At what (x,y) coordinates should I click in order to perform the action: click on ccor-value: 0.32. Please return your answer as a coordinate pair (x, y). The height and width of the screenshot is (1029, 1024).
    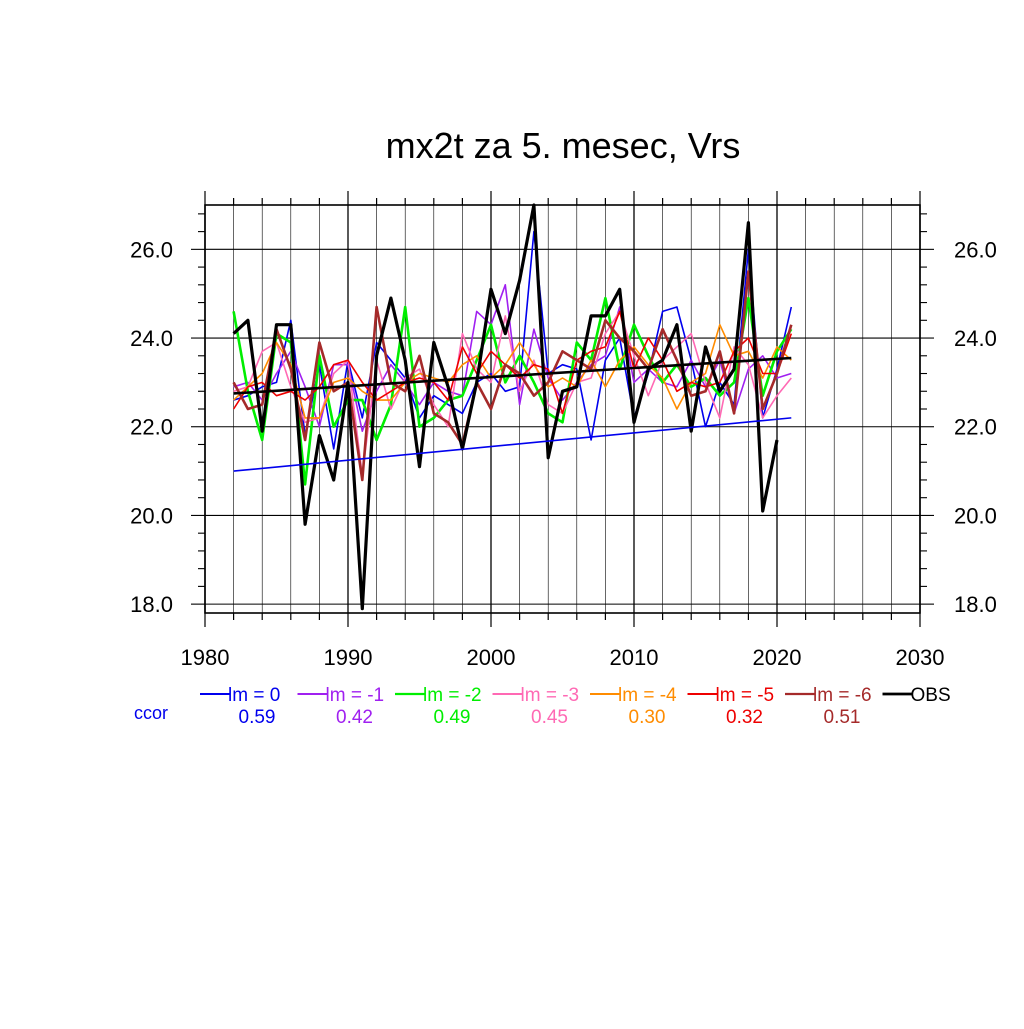
    Looking at the image, I should click on (744, 717).